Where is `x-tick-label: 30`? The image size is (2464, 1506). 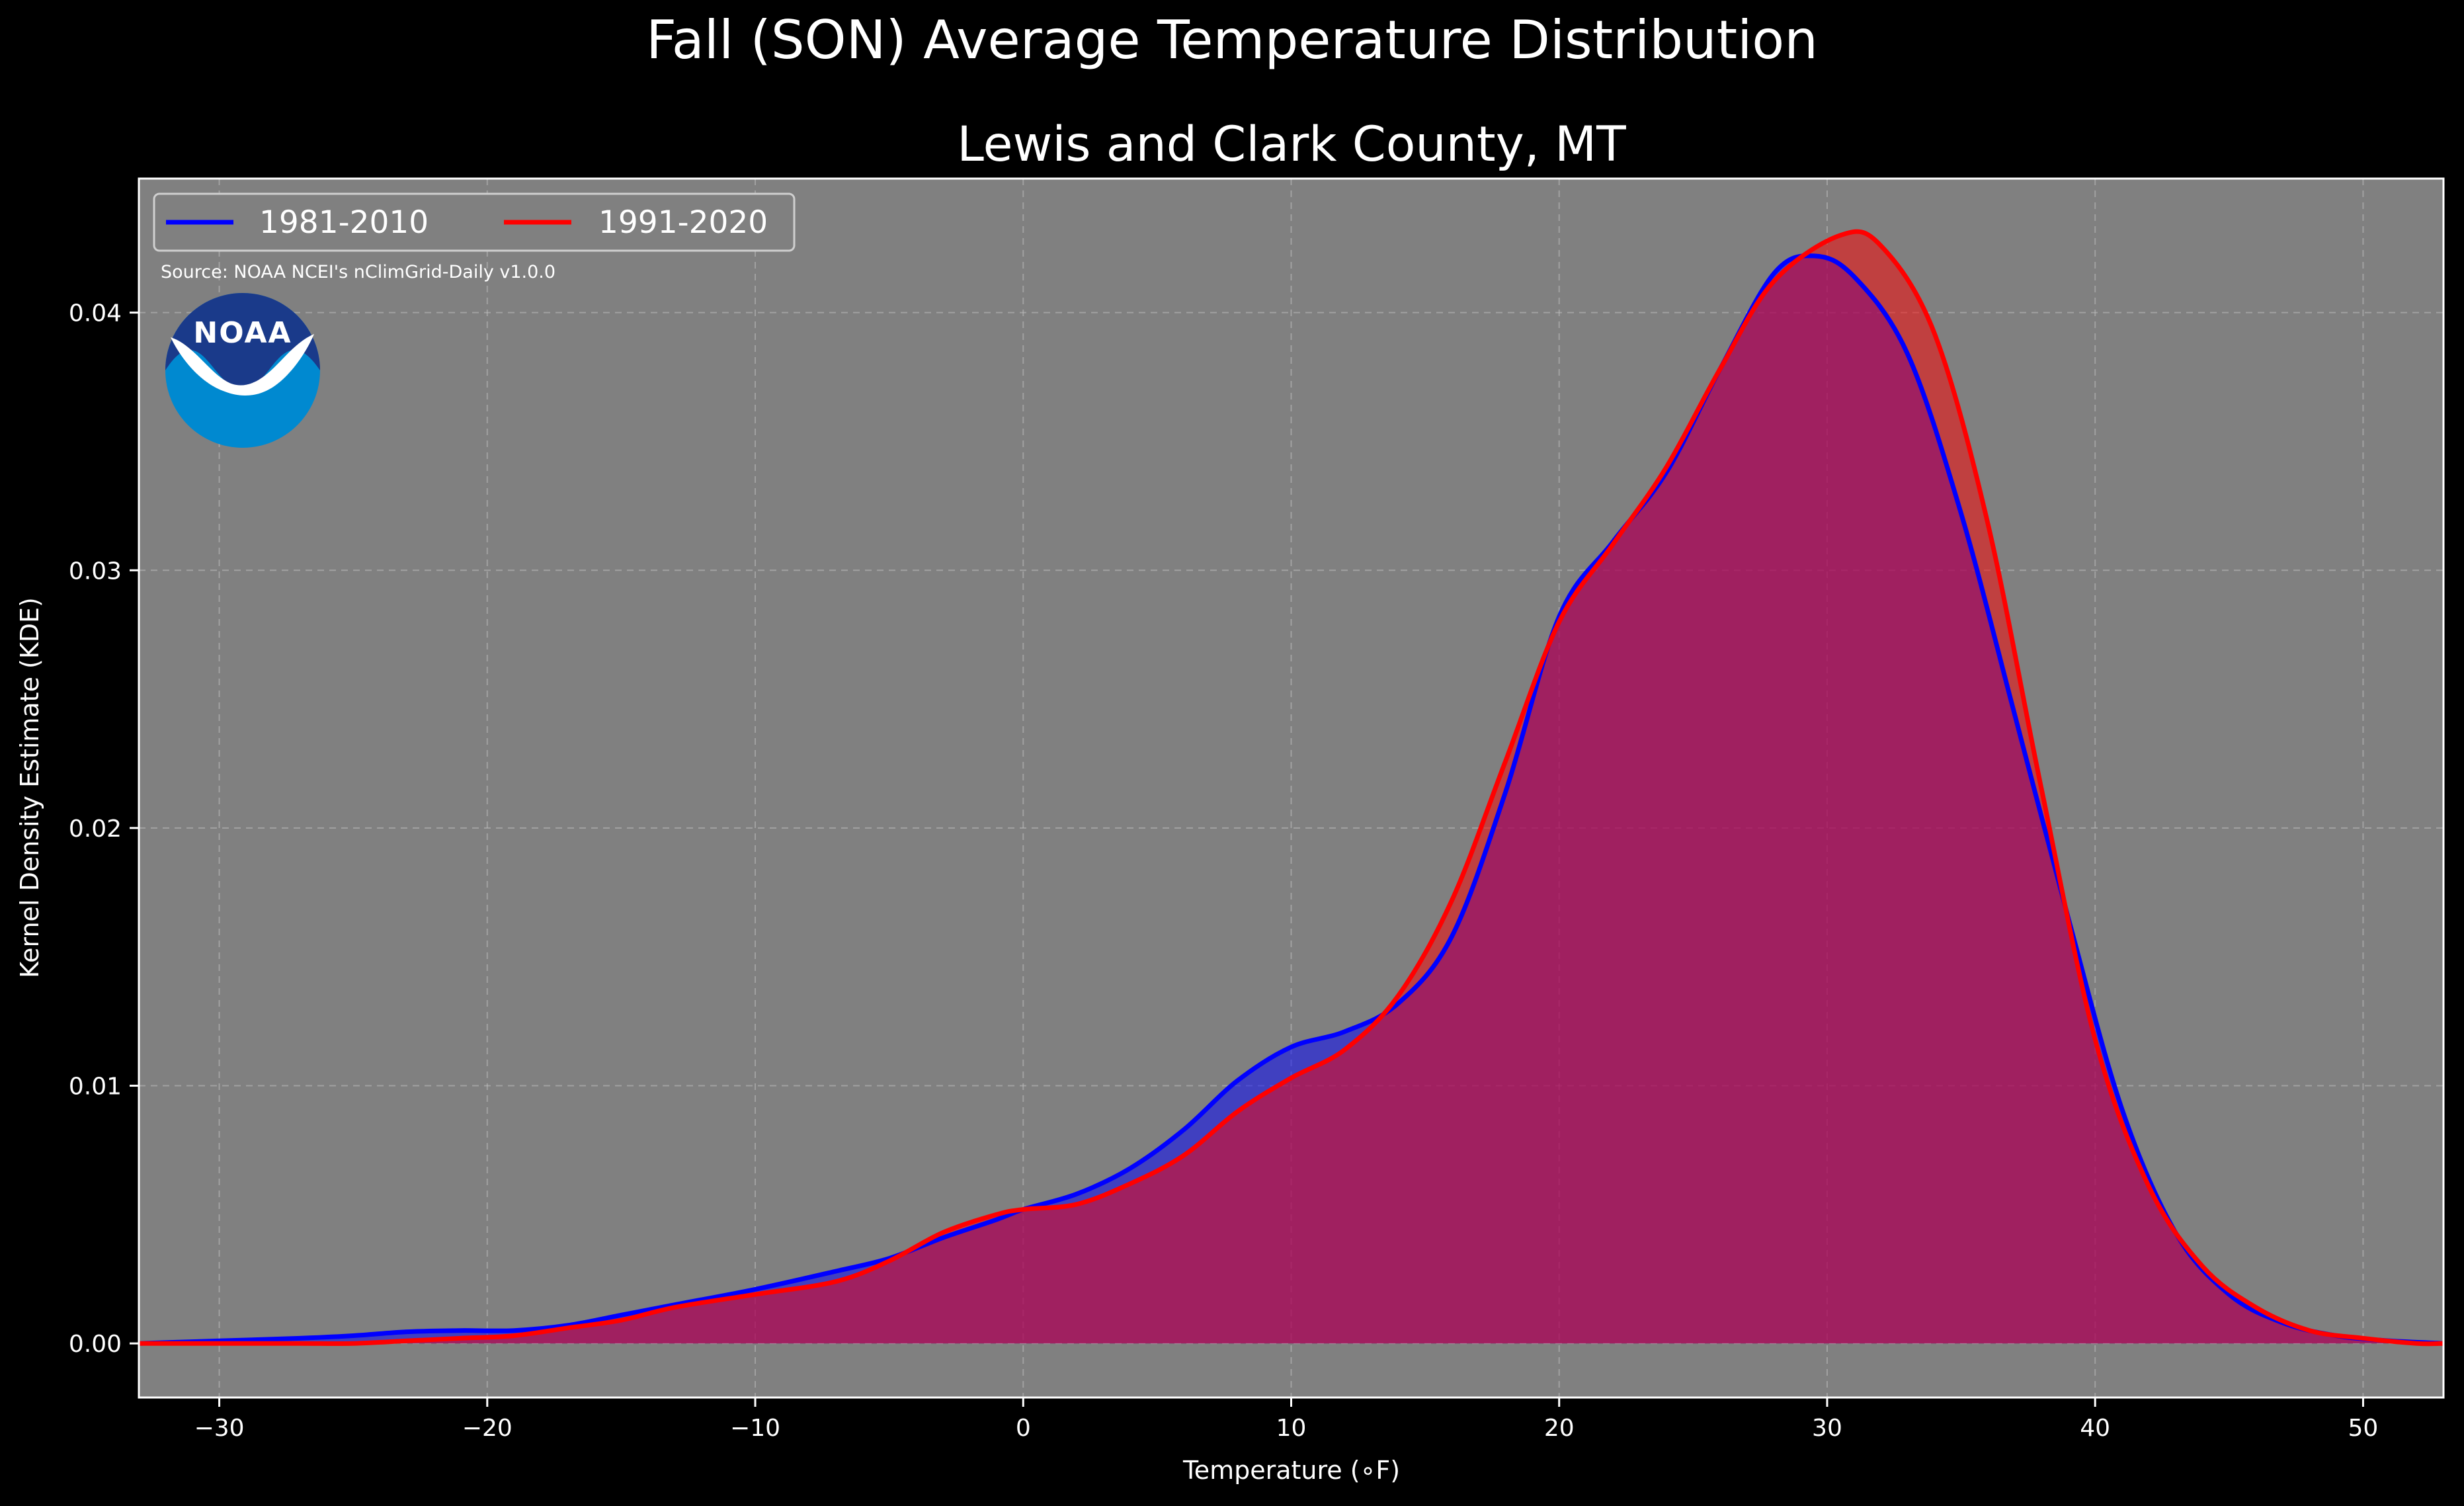 x-tick-label: 30 is located at coordinates (1827, 1429).